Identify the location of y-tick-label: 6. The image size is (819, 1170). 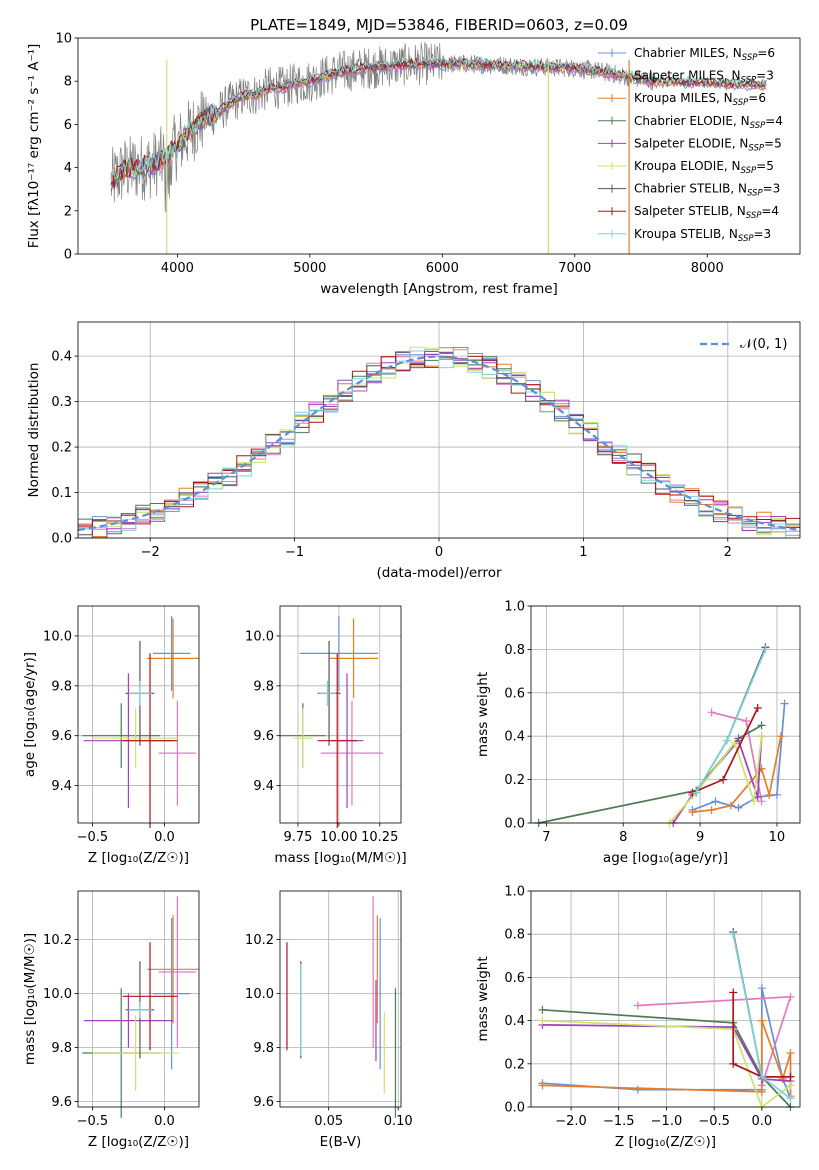
(68, 125).